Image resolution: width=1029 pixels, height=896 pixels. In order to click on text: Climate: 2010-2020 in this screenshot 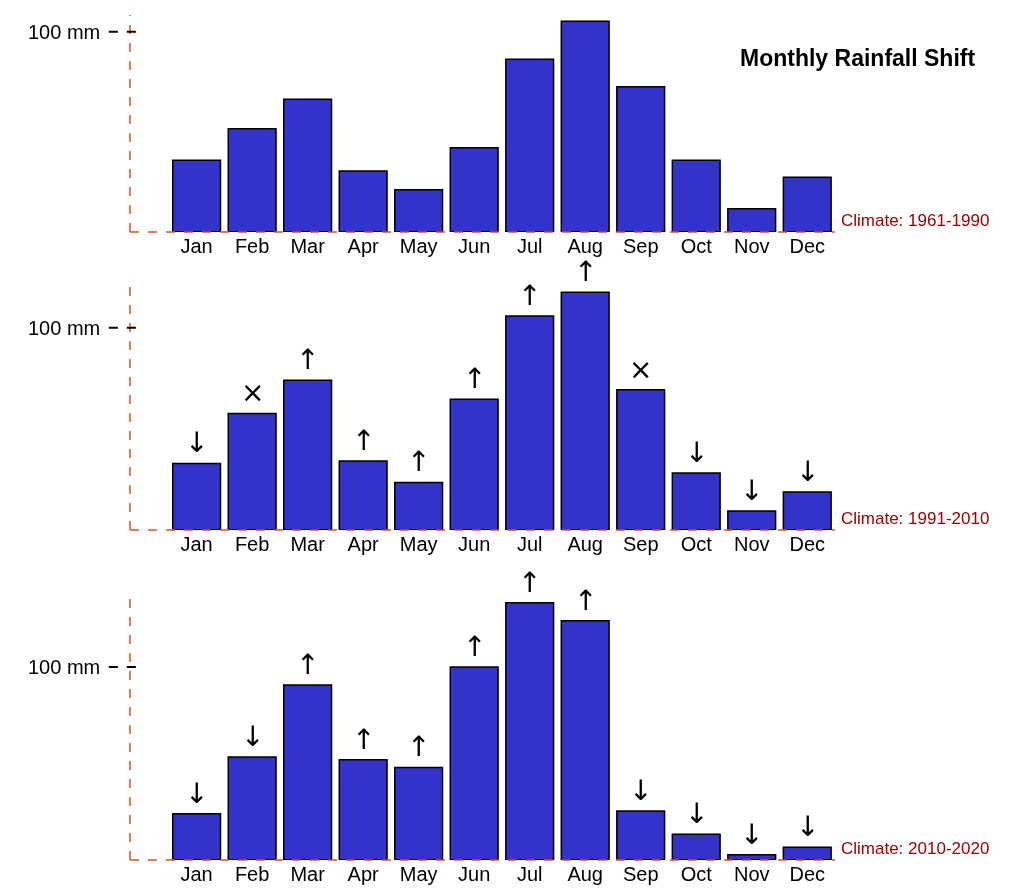, I will do `click(915, 848)`.